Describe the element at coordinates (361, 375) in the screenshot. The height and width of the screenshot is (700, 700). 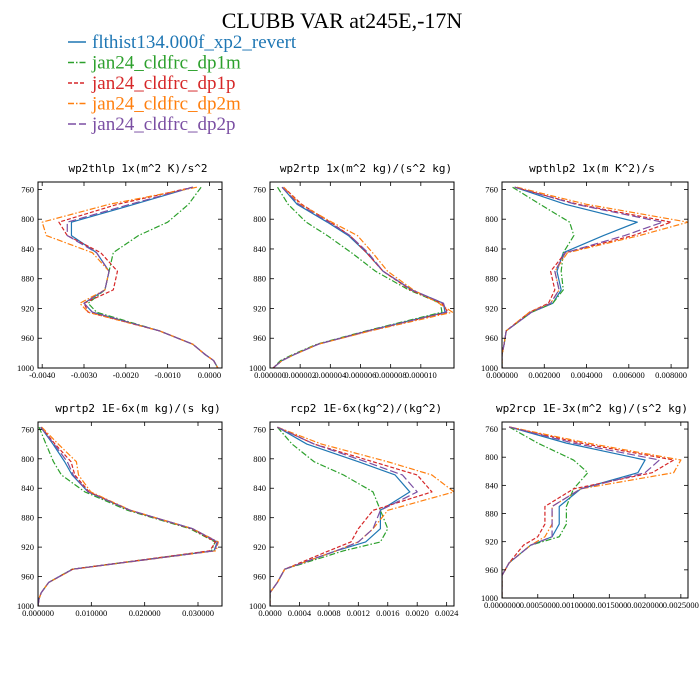
I see `x-tick-label: 0.000006` at that location.